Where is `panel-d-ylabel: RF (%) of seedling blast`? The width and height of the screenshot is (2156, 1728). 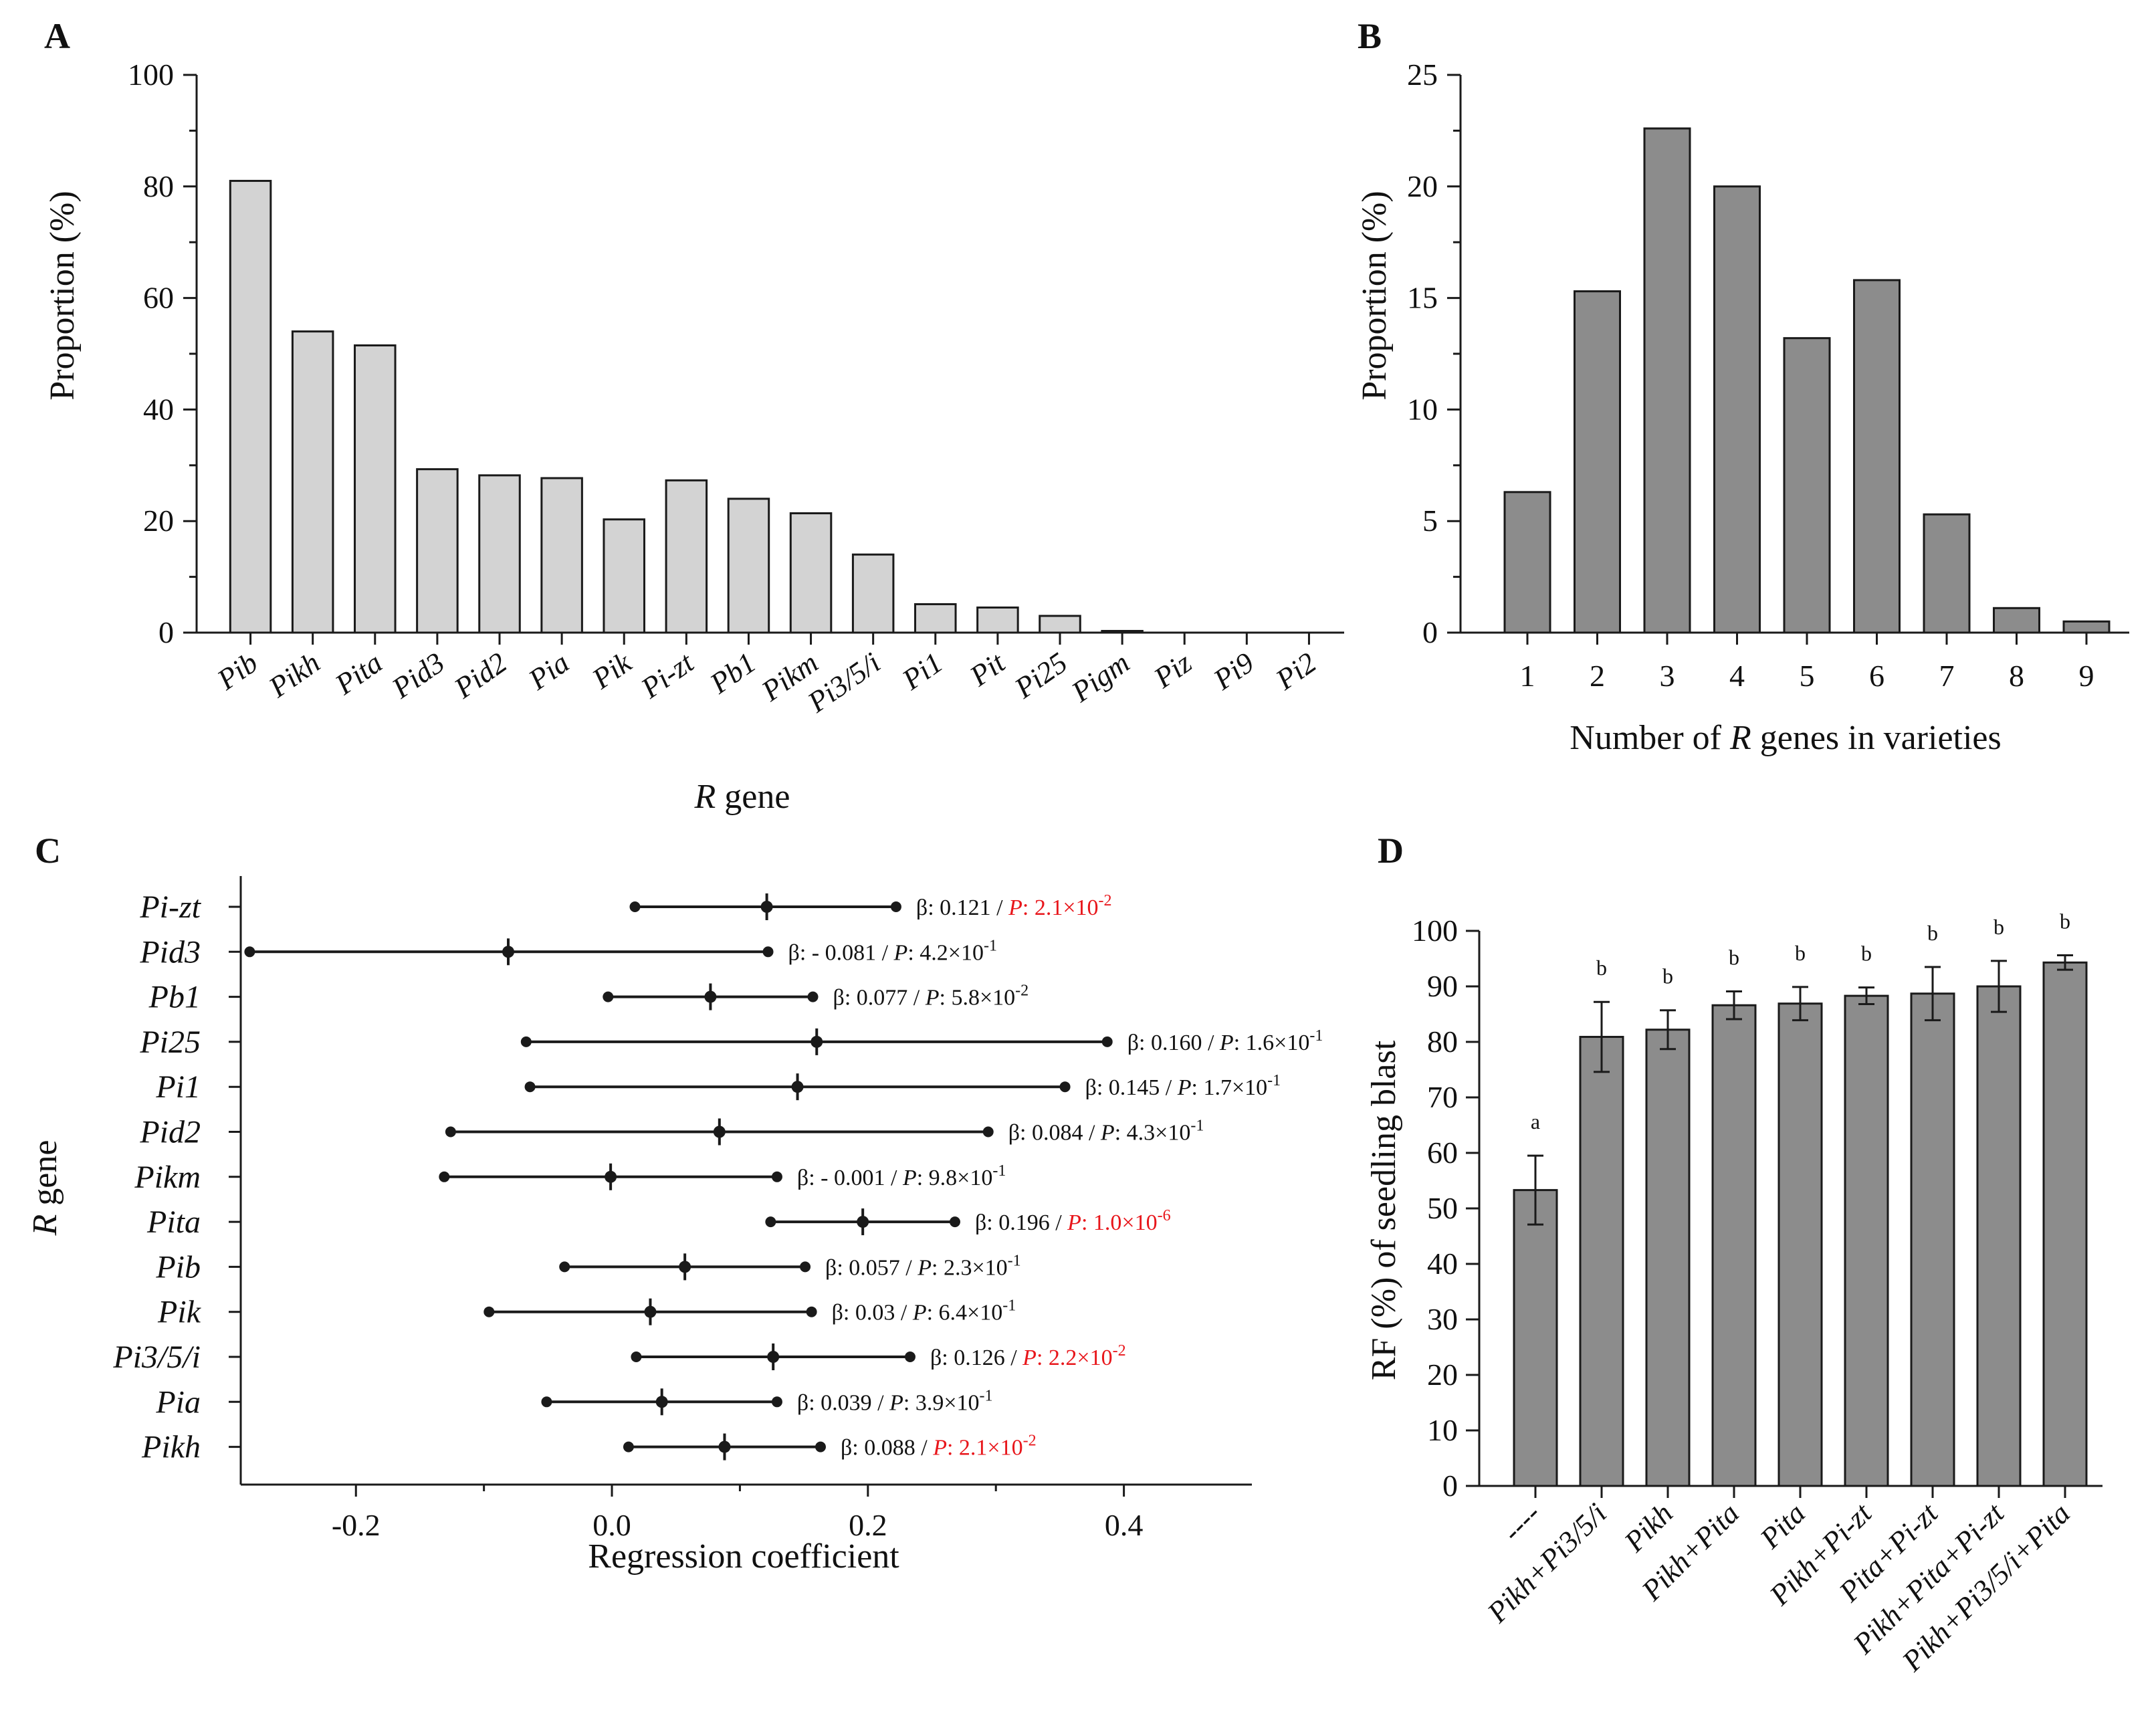
panel-d-ylabel: RF (%) of seedling blast is located at coordinates (1384, 1210).